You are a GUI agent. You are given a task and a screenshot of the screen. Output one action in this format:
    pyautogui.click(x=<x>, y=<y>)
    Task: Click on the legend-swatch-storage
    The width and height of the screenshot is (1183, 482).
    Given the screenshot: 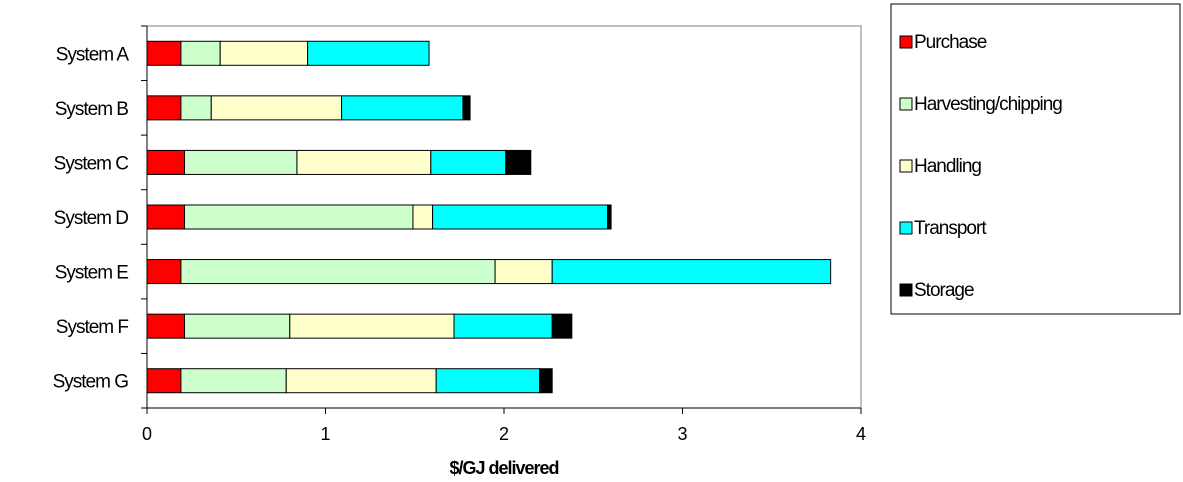 What is the action you would take?
    pyautogui.click(x=906, y=290)
    